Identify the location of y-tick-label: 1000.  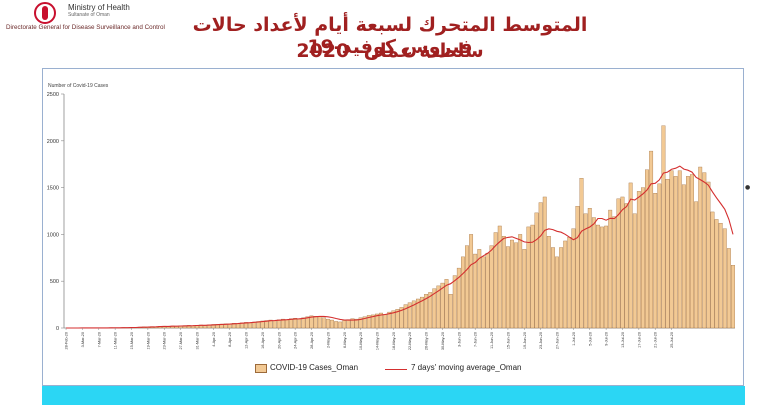
(53, 235).